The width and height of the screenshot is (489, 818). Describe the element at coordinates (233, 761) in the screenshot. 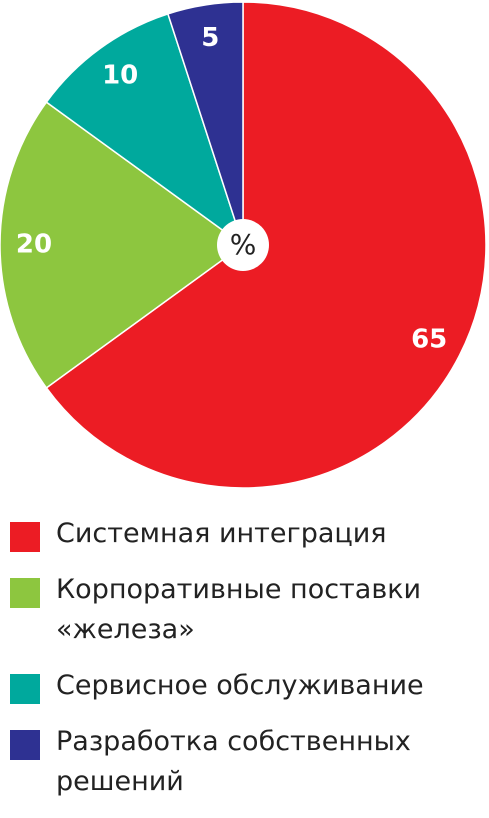

I see `legend-label: Разработка собственных решений` at that location.